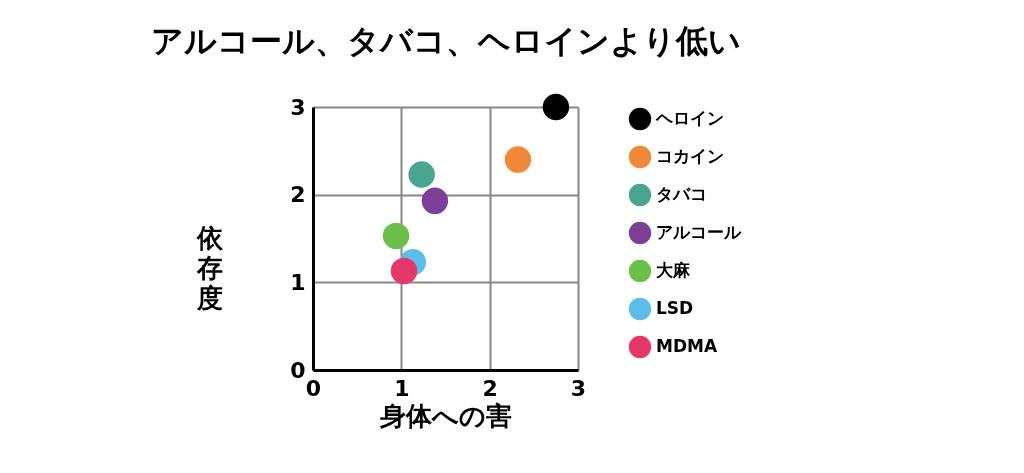 The width and height of the screenshot is (1024, 473). What do you see at coordinates (210, 268) in the screenshot?
I see `y-axis-title: 依存度` at bounding box center [210, 268].